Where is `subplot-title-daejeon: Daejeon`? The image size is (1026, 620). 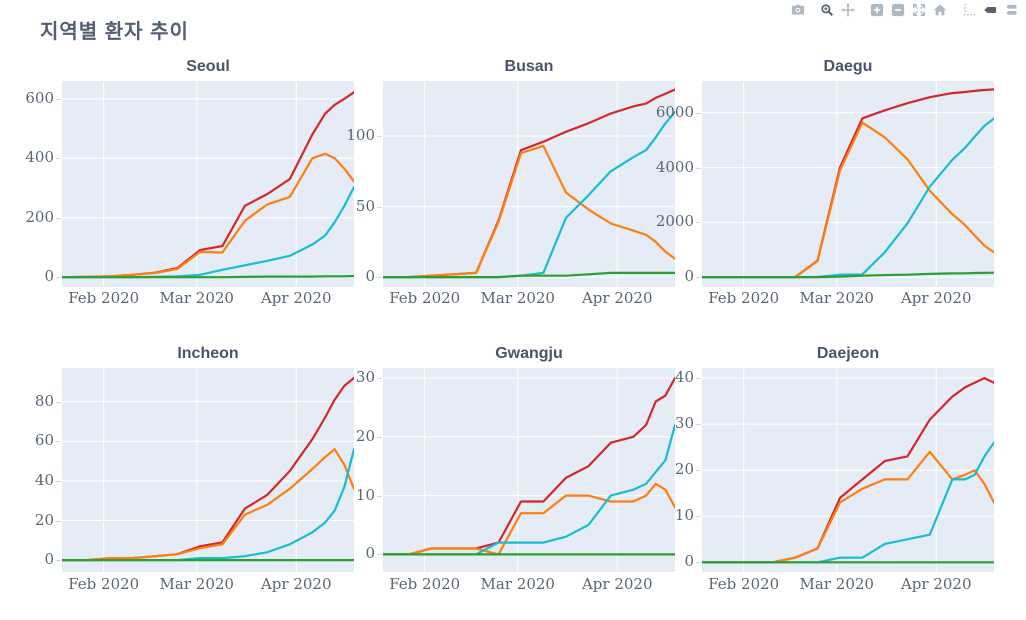 subplot-title-daejeon: Daejeon is located at coordinates (848, 353).